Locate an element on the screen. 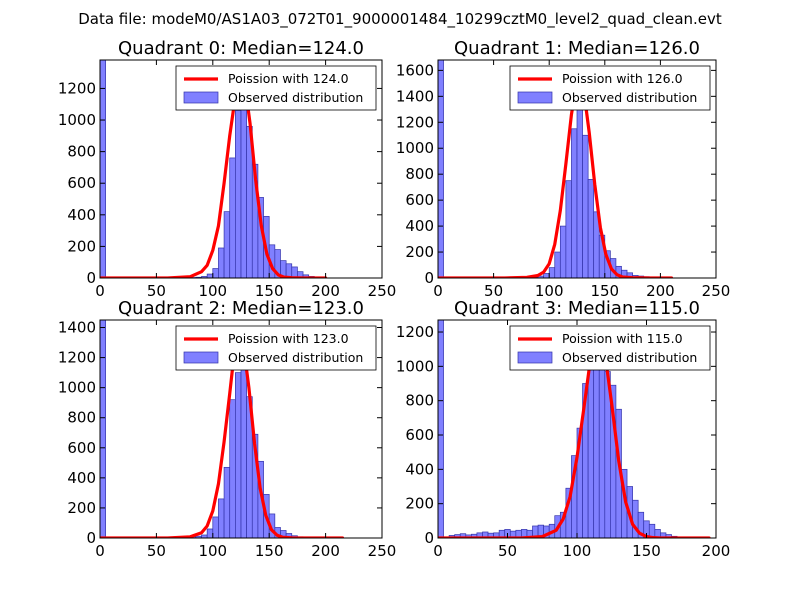 The height and width of the screenshot is (600, 800). legend-label-poisson: Poission with 126.0 is located at coordinates (622, 78).